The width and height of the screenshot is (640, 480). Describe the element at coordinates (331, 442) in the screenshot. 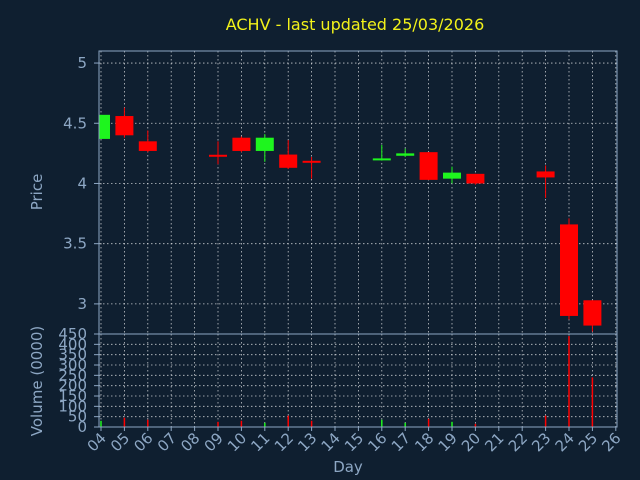

I see `x-tick-label: 14` at that location.